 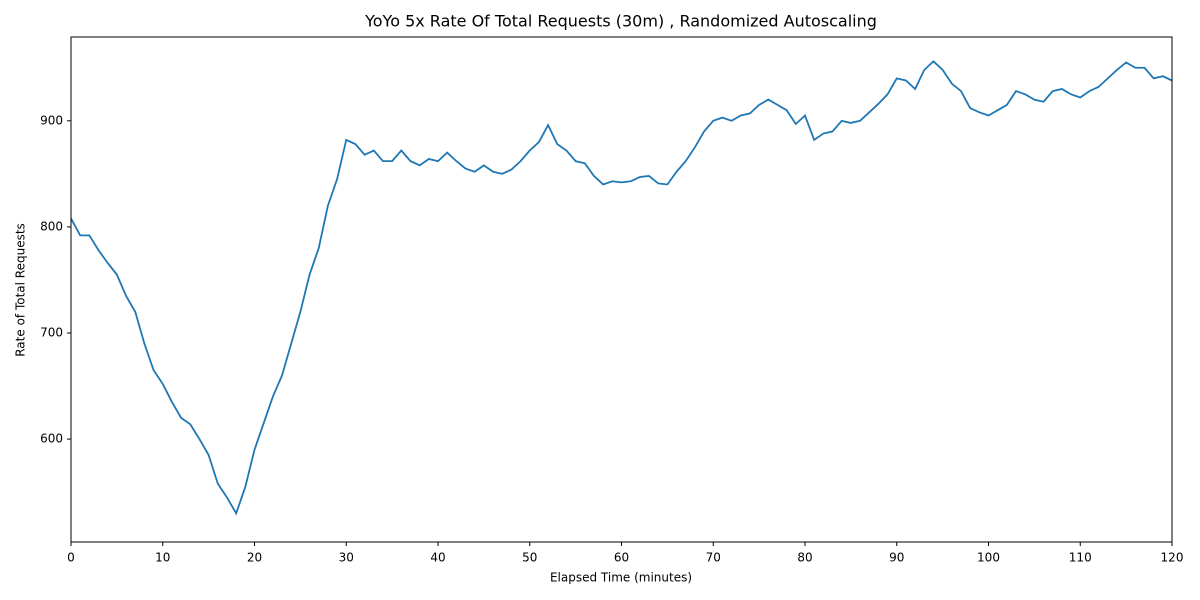 I want to click on y-tick-label: 800, so click(x=51, y=226).